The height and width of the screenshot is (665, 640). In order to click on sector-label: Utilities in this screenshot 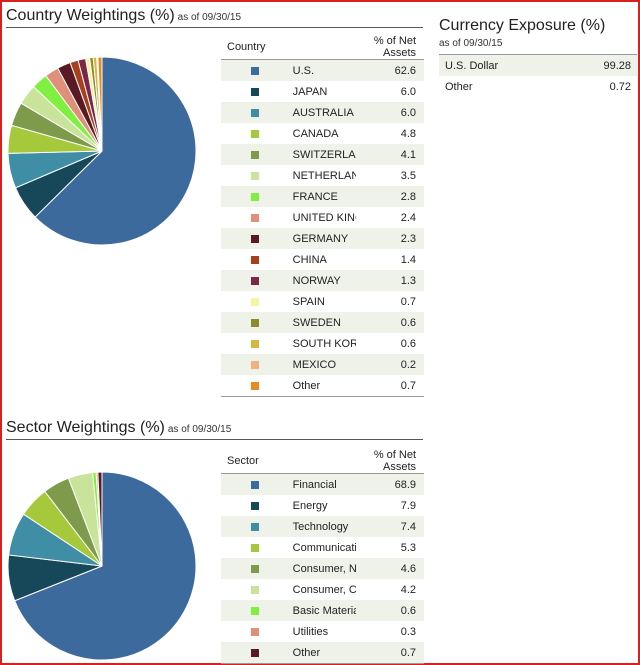, I will do `click(310, 631)`.